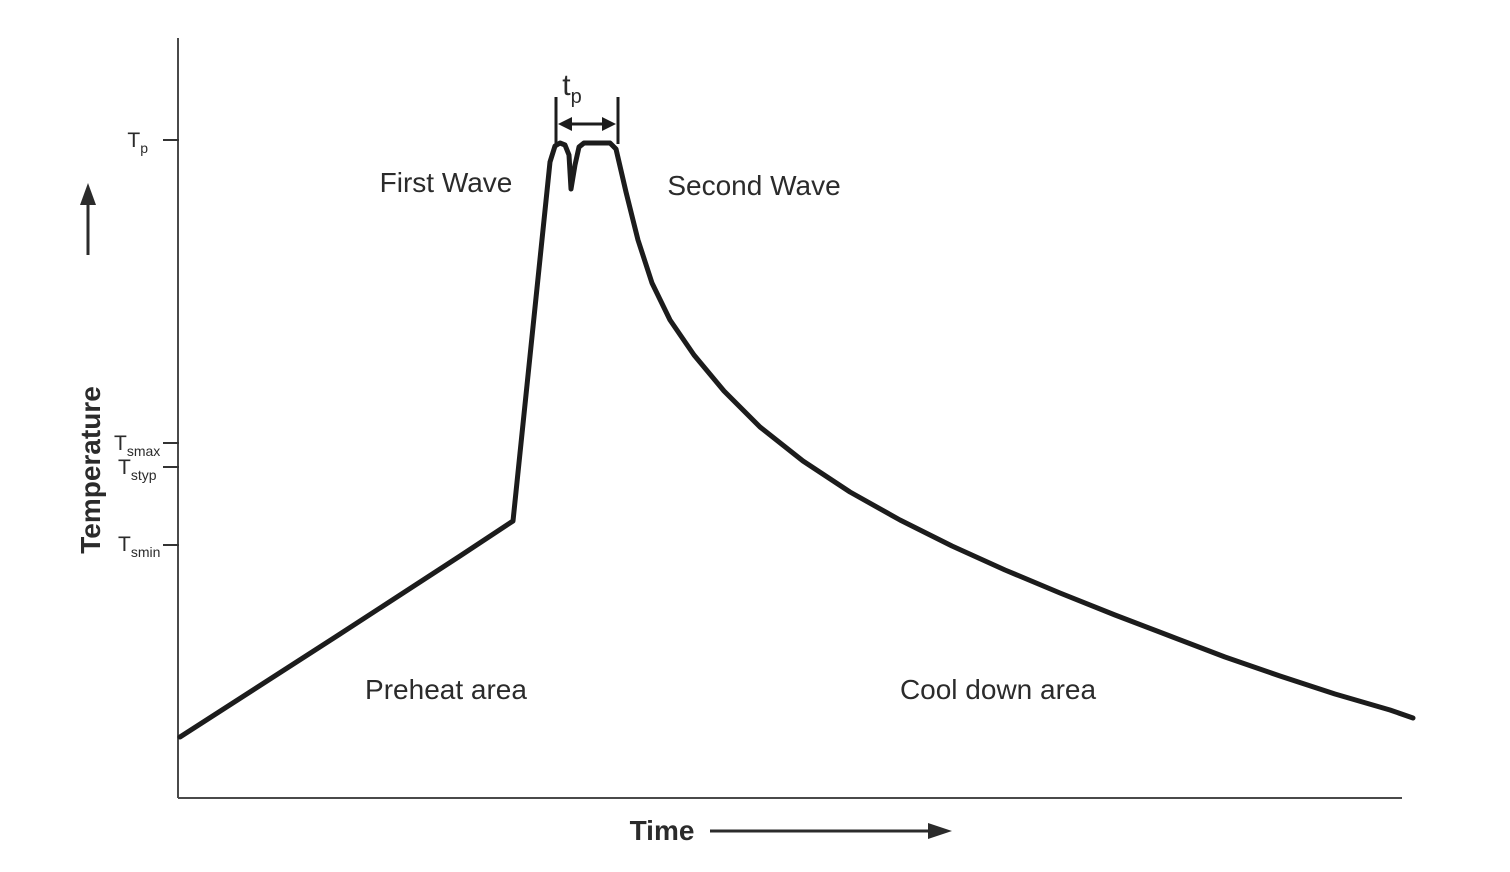 The image size is (1510, 872). I want to click on tick-label-tsmax-main: T, so click(120, 443).